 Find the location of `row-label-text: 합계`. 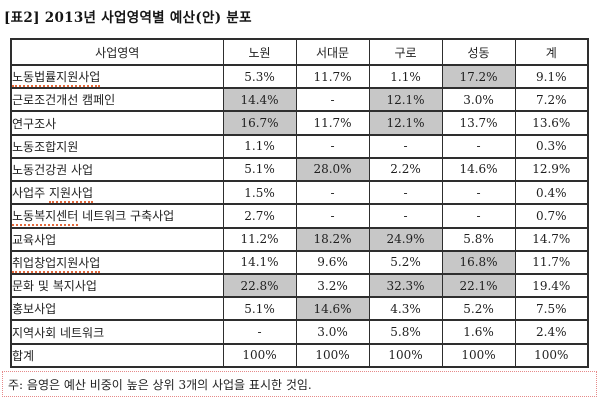

row-label-text: 합계 is located at coordinates (23, 355).